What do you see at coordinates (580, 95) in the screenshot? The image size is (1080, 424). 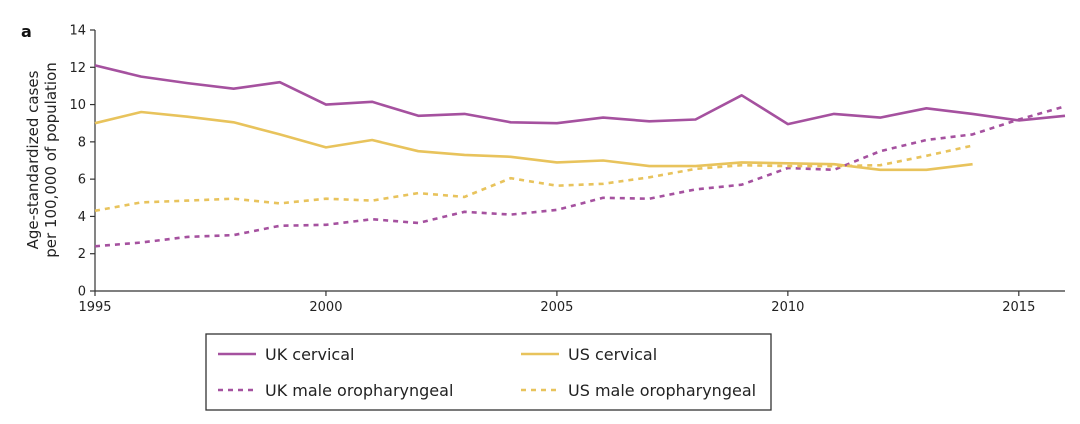 I see `series-line-uk-cervical` at bounding box center [580, 95].